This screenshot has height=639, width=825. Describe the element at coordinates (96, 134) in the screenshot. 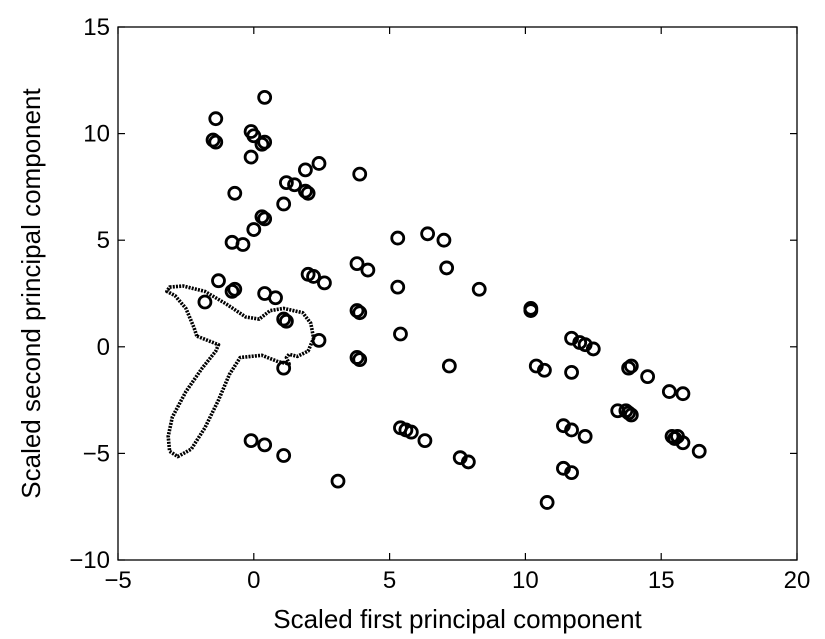

I see `y-tick-label: 10` at that location.